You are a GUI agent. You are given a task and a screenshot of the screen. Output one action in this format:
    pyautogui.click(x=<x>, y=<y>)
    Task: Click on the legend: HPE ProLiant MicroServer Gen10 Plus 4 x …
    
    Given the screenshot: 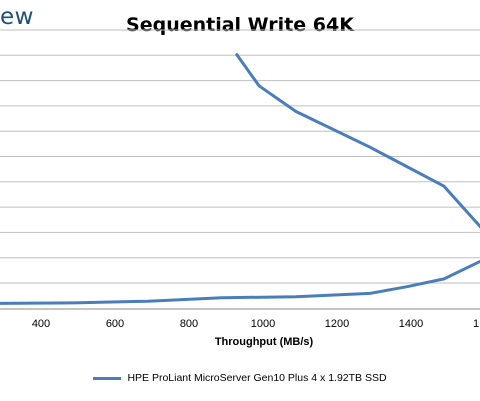 What is the action you would take?
    pyautogui.click(x=240, y=378)
    